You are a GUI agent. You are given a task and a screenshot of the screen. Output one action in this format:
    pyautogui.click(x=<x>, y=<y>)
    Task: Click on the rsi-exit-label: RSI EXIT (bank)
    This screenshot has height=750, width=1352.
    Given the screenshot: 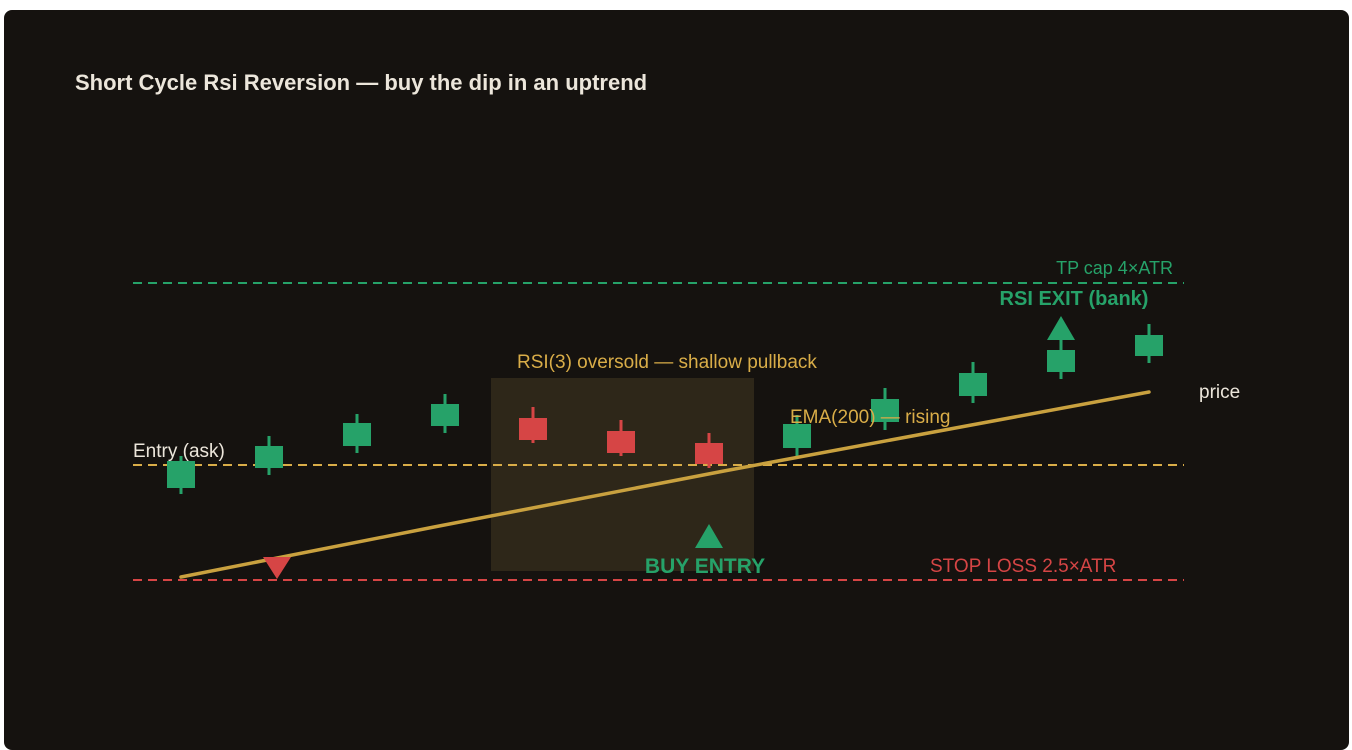 What is the action you would take?
    pyautogui.click(x=1074, y=299)
    